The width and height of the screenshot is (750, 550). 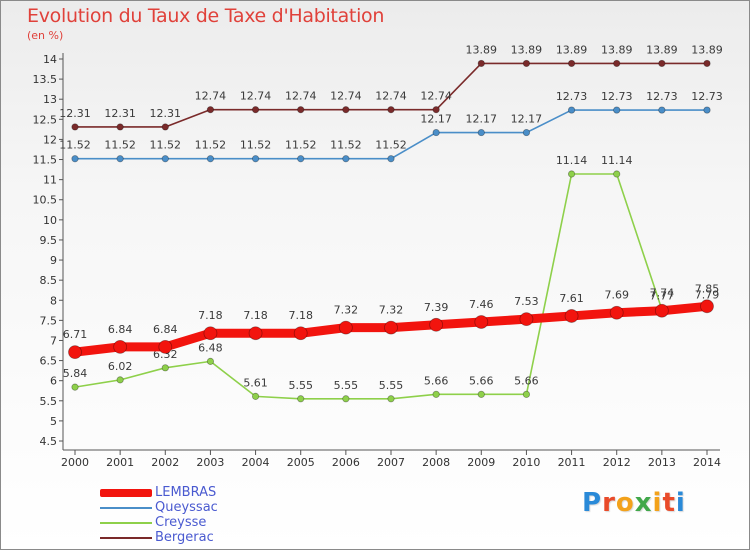 I want to click on logo-letter: o, so click(x=625, y=503).